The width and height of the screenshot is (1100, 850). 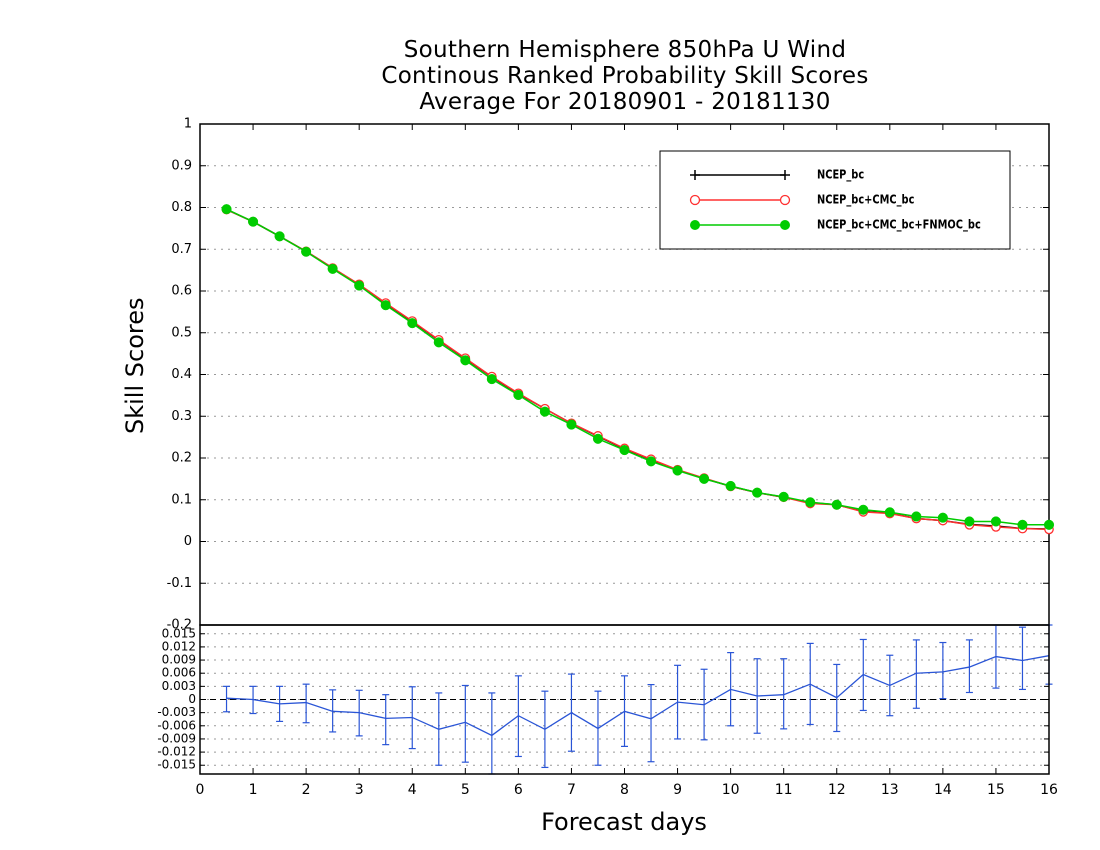 I want to click on x-axis-title: Forecast days, so click(x=624, y=822).